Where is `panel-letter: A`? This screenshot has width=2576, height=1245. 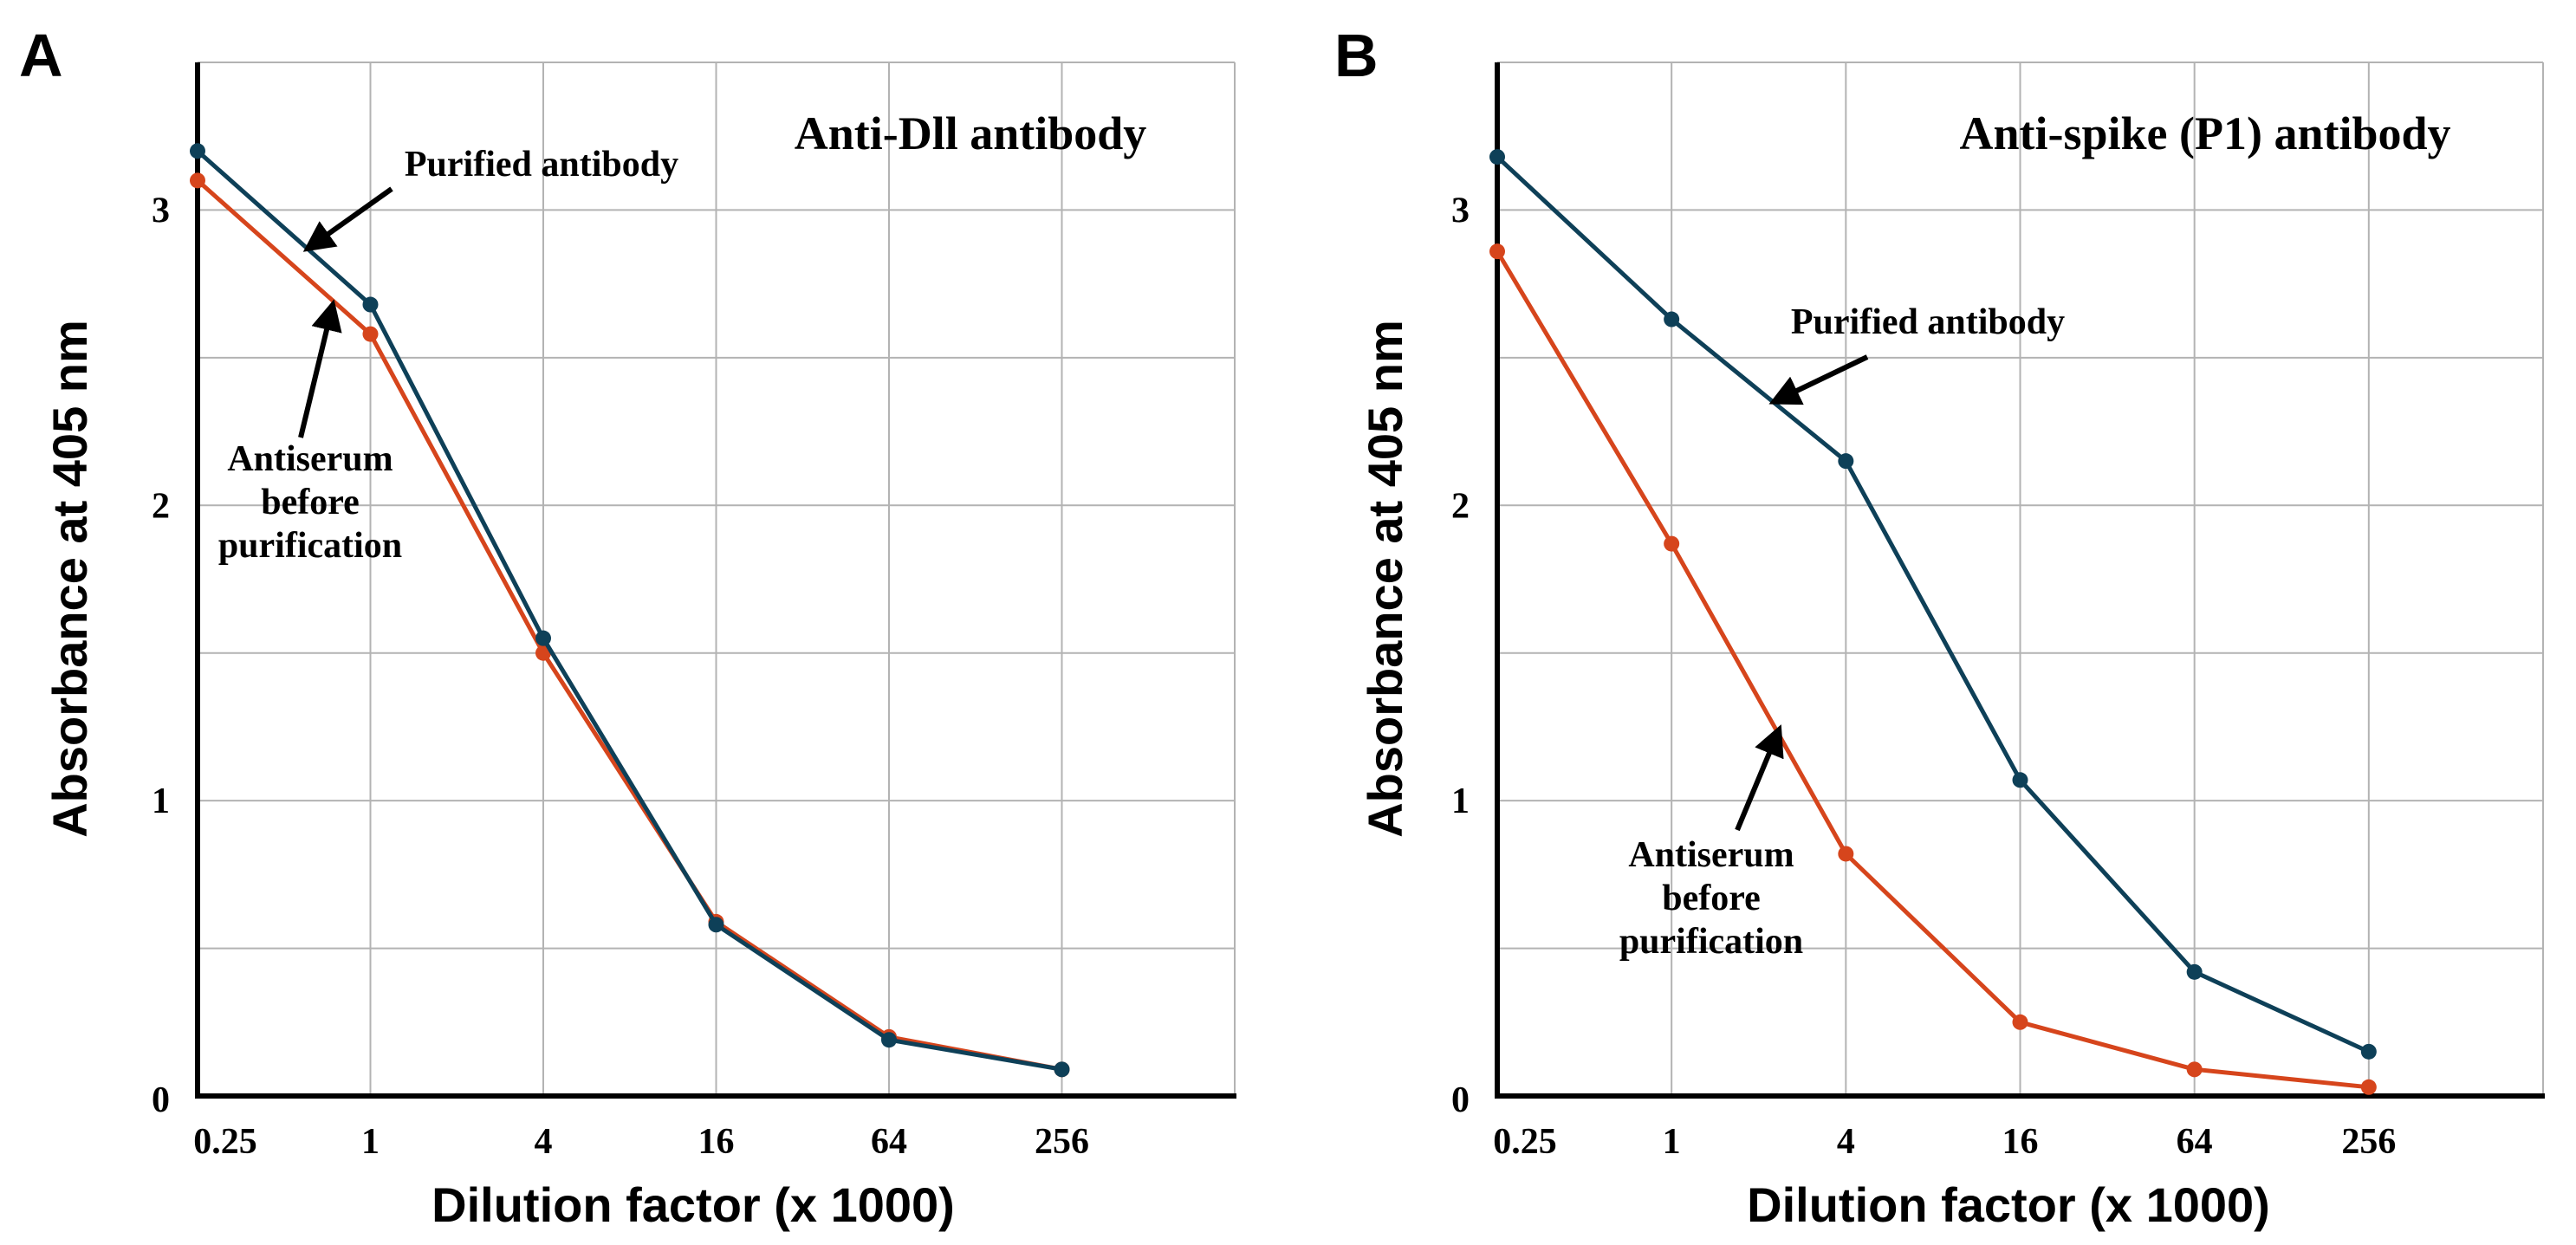
panel-letter: A is located at coordinates (41, 55).